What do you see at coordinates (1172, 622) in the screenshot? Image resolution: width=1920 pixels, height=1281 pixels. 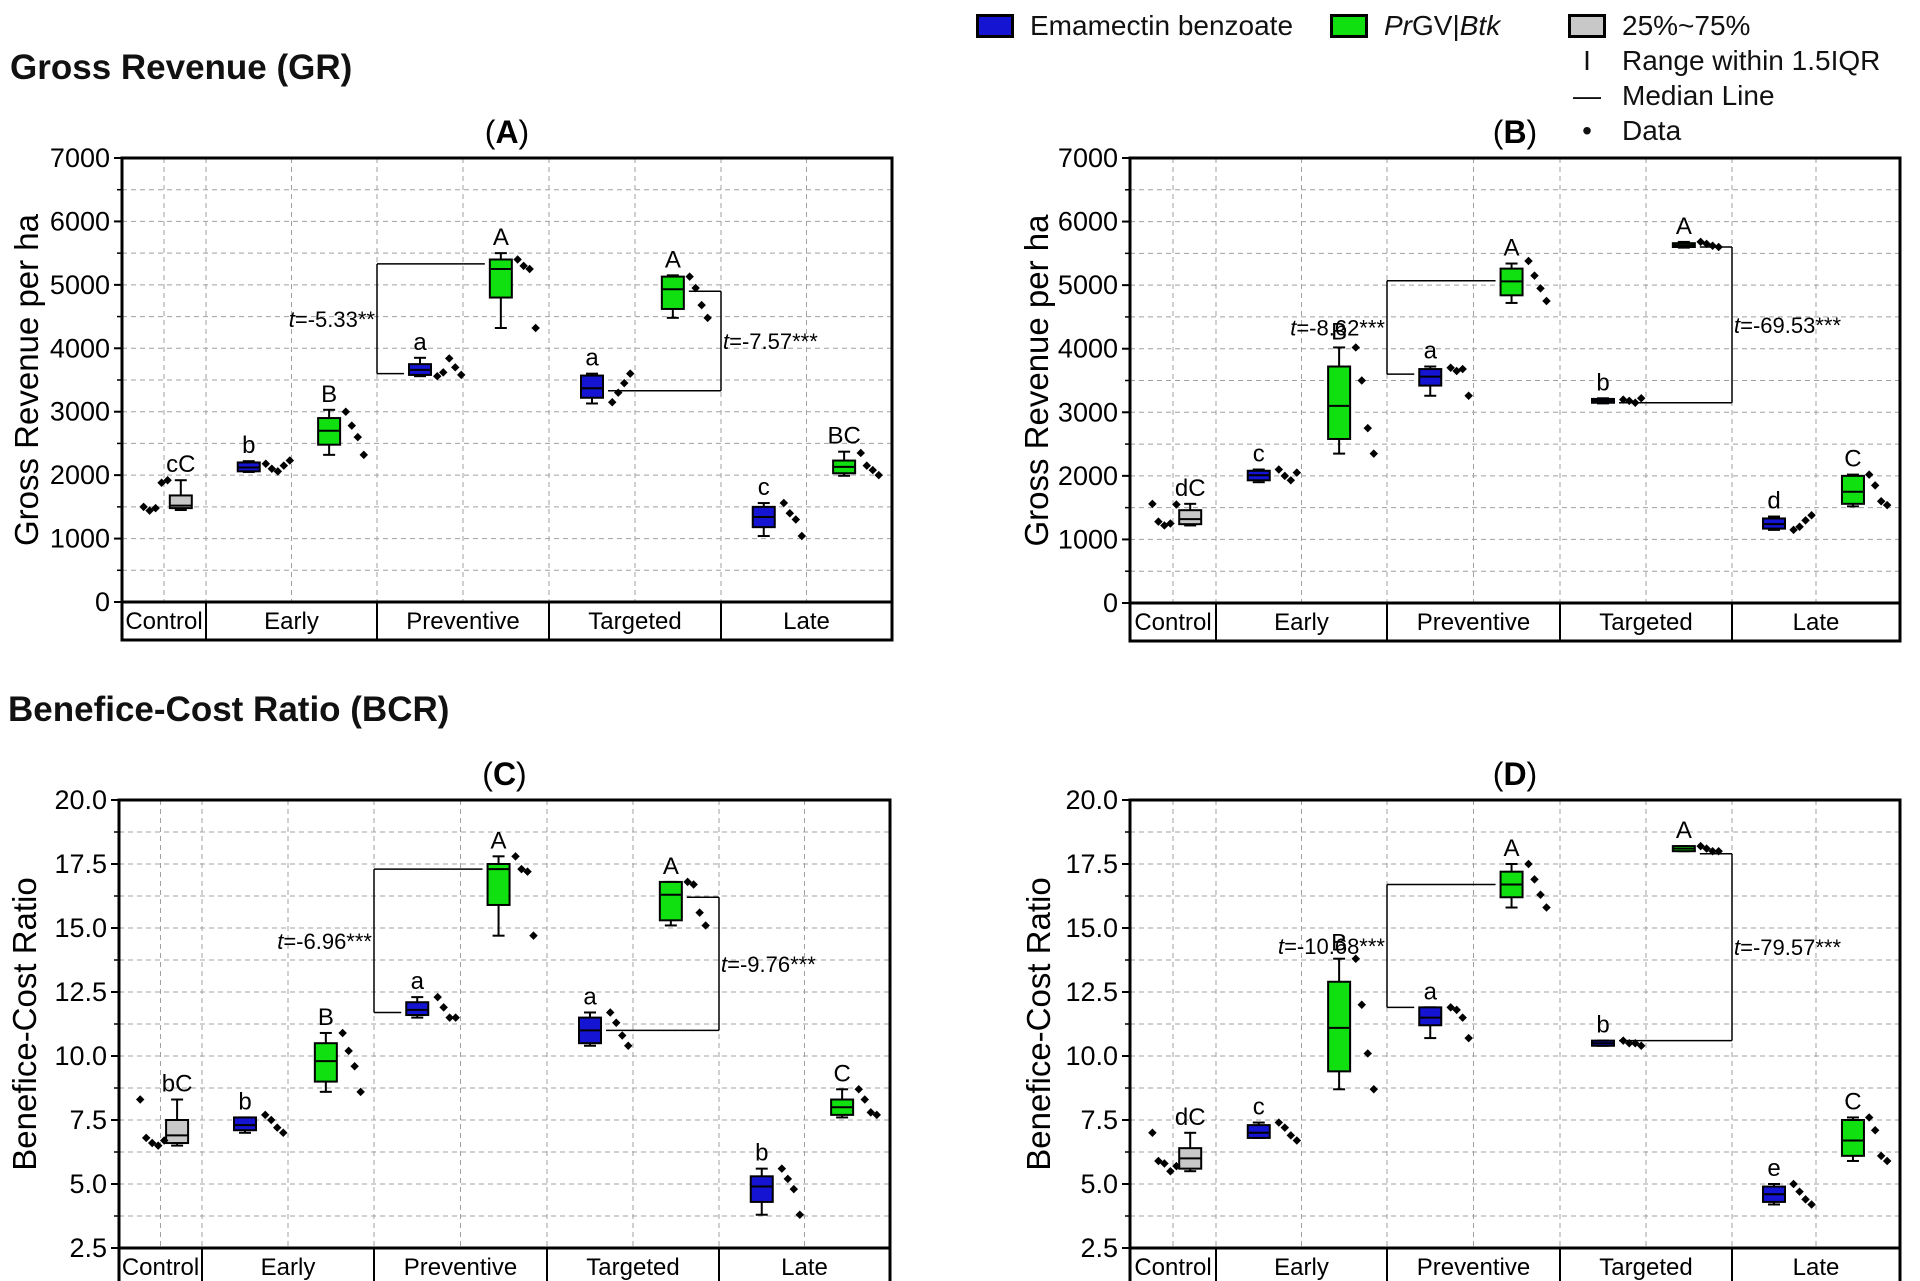 I see `category-label: Control` at bounding box center [1172, 622].